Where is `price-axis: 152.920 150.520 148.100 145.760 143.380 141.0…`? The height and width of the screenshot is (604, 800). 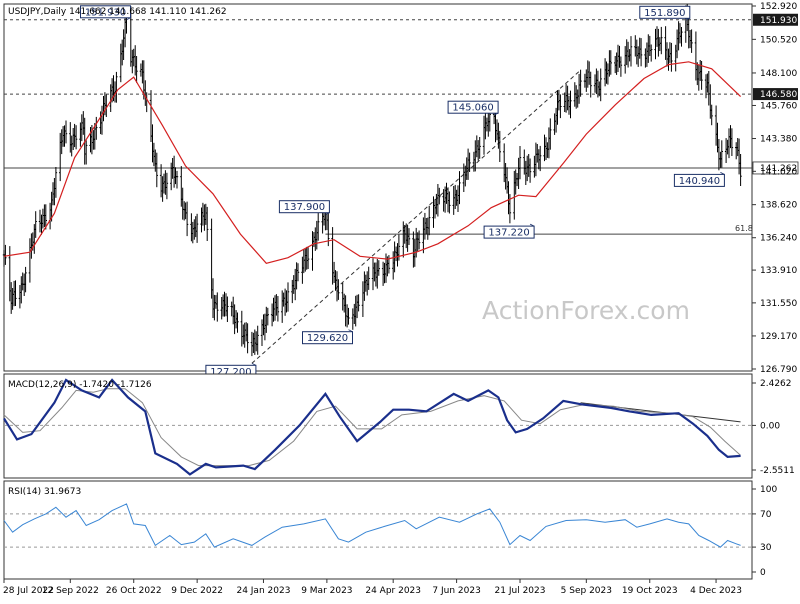 price-axis: 152.920 150.520 148.100 145.760 143.380 141.0… is located at coordinates (774, 188).